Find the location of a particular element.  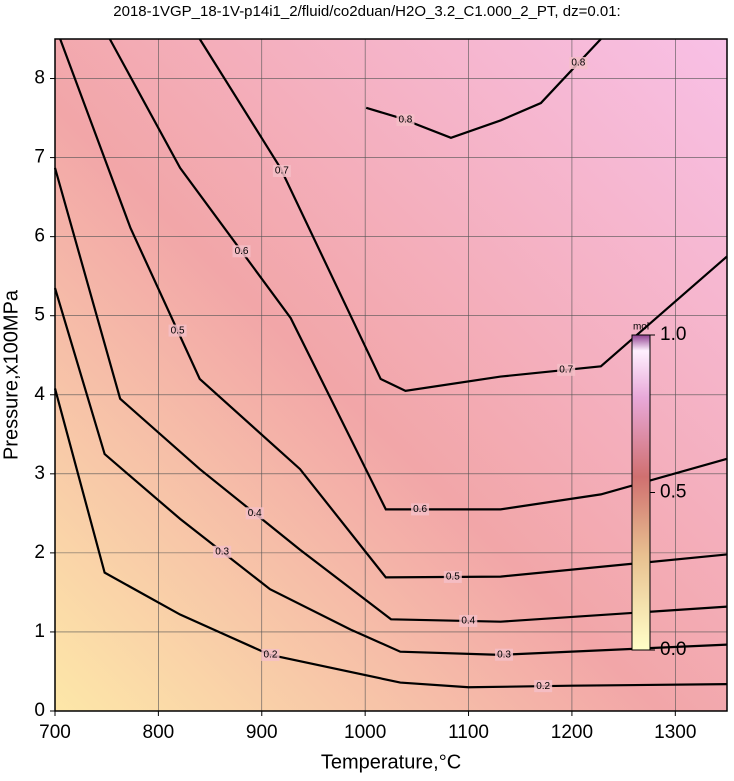

x-tick-label: 700 is located at coordinates (55, 732).